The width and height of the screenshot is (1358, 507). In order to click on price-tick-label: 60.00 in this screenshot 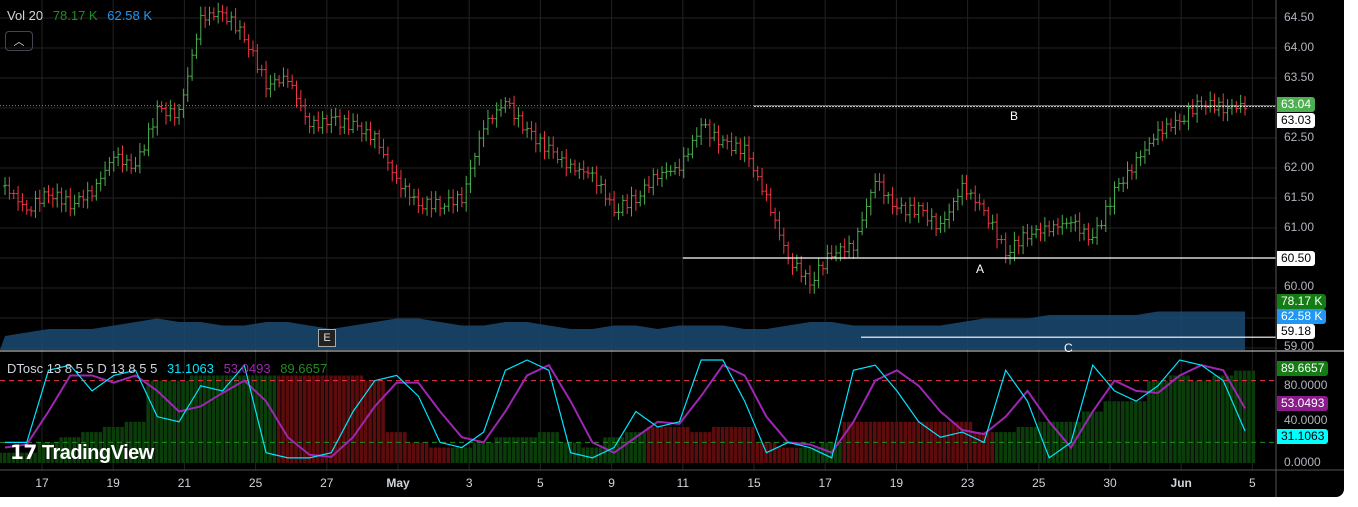, I will do `click(1299, 286)`.